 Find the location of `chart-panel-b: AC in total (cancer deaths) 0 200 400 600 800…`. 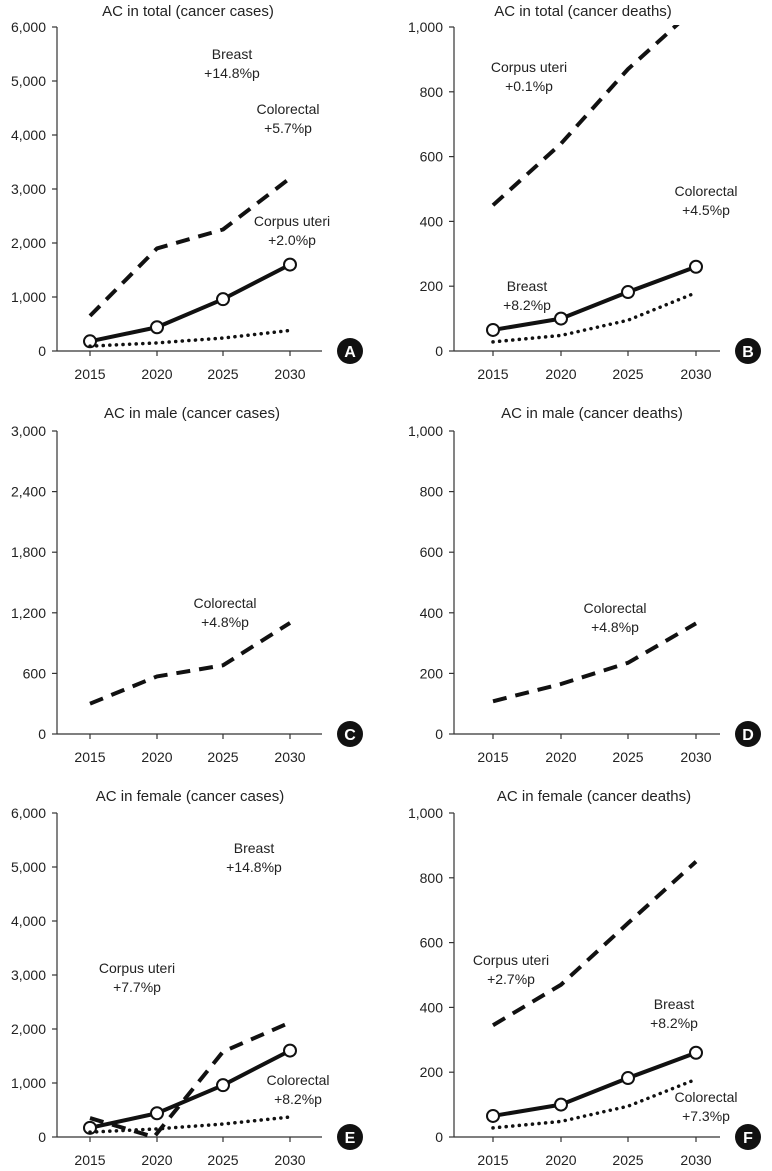

chart-panel-b: AC in total (cancer deaths) 0 200 400 600 800… is located at coordinates (584, 192).